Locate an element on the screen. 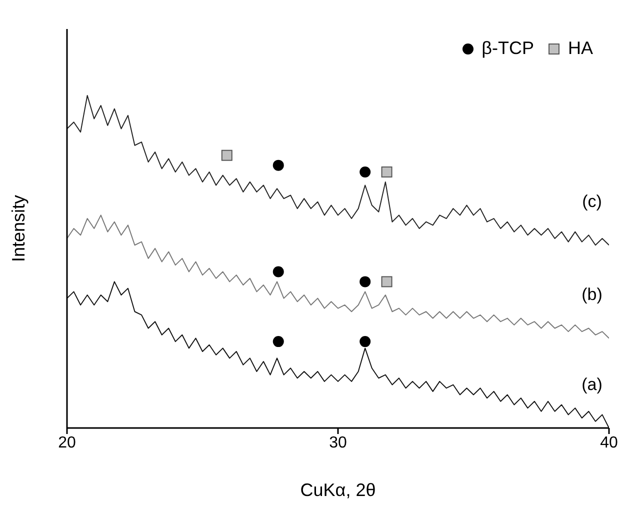 The height and width of the screenshot is (518, 631). x-axis-title: CuKα, 2θ is located at coordinates (338, 490).